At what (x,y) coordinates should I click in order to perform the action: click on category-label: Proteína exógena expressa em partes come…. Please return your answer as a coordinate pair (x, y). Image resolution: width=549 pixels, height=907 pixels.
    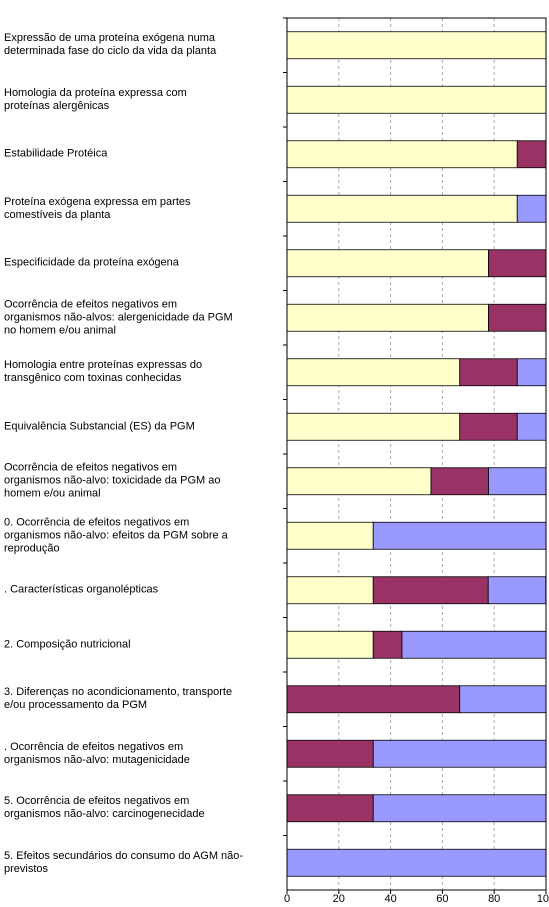
    Looking at the image, I should click on (97, 208).